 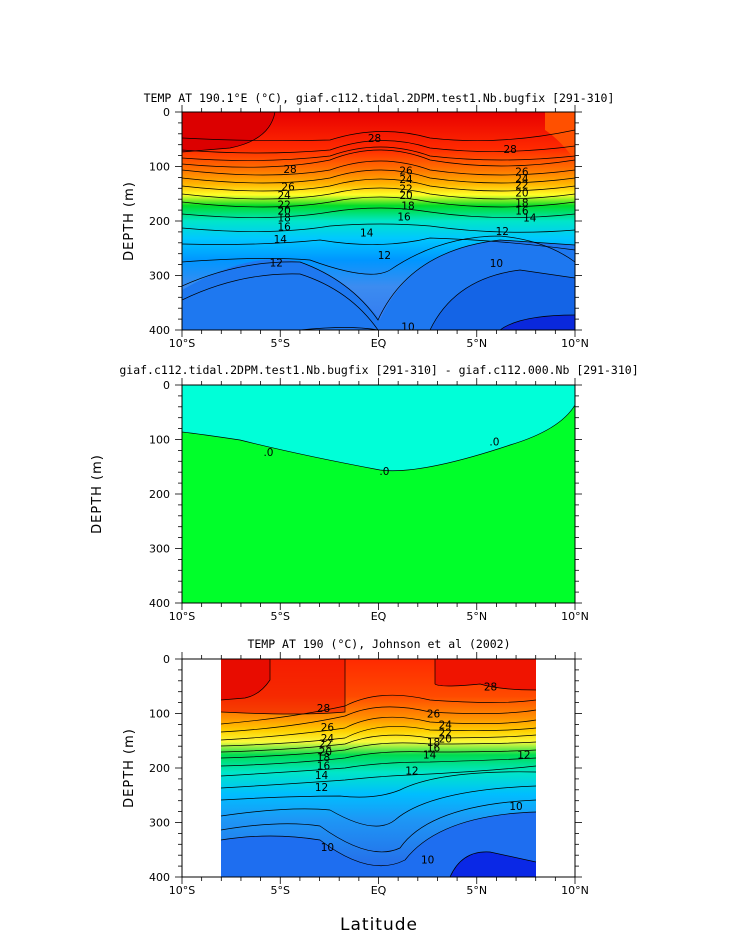 What do you see at coordinates (228, 132) in the screenshot?
I see `warm-pool-patch` at bounding box center [228, 132].